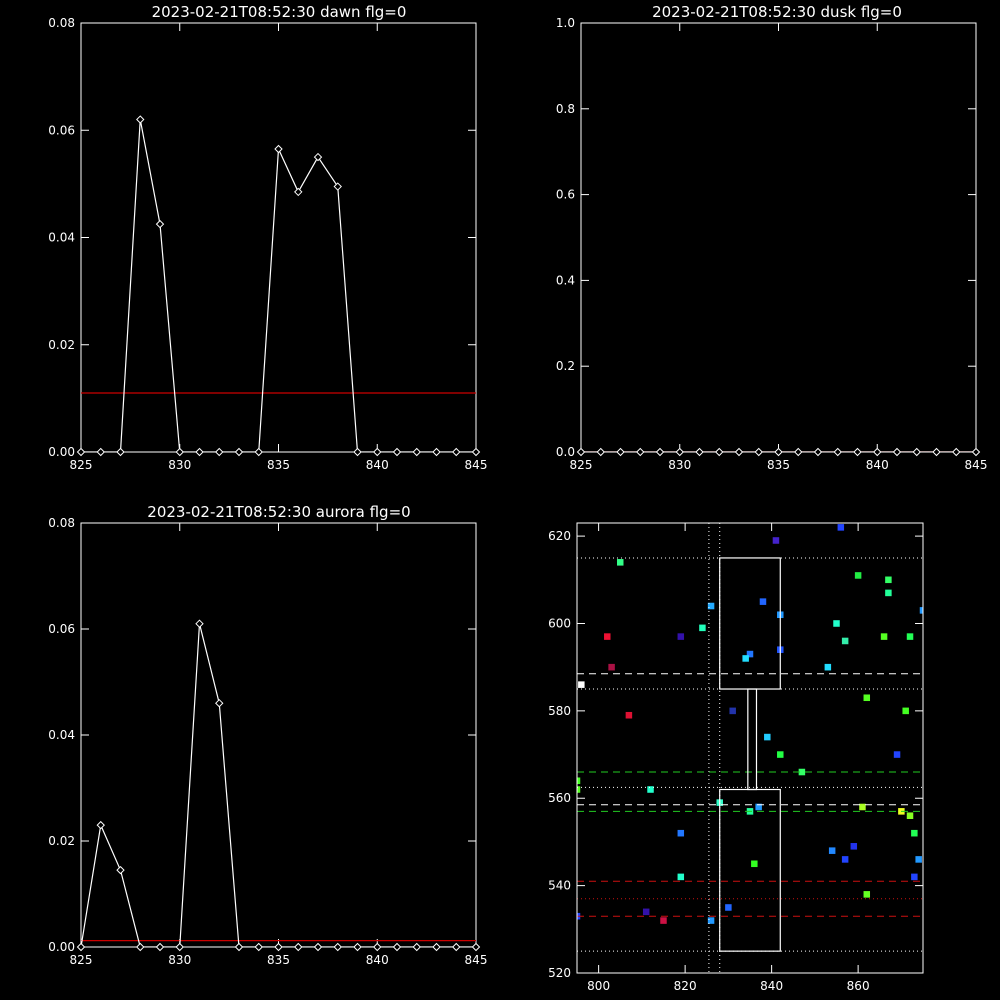  Describe the element at coordinates (559, 886) in the screenshot. I see `image-y-tick-label: 540` at that location.